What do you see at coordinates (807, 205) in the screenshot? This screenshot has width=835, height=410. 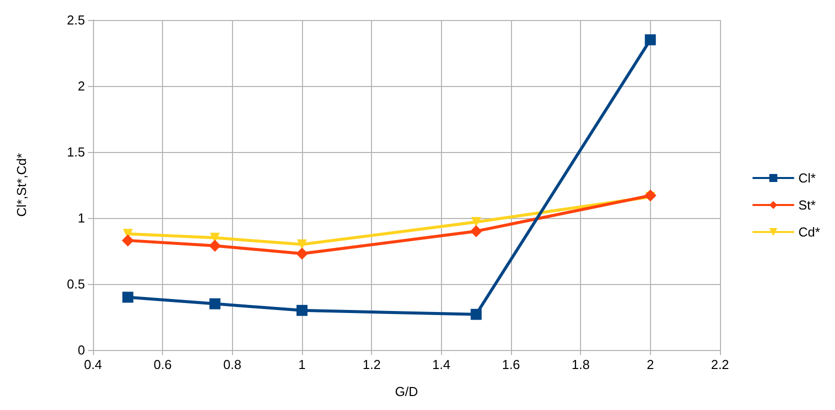 I see `legend-label: St*` at bounding box center [807, 205].